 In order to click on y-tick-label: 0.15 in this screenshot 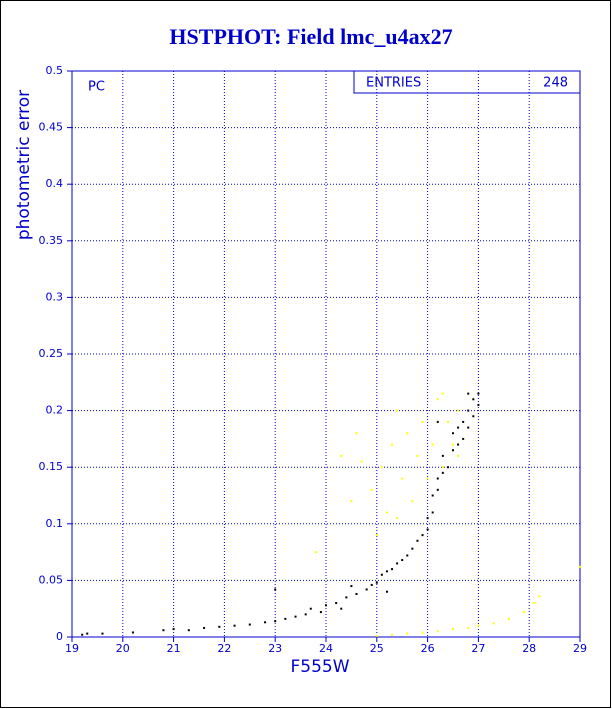, I will do `click(51, 466)`.